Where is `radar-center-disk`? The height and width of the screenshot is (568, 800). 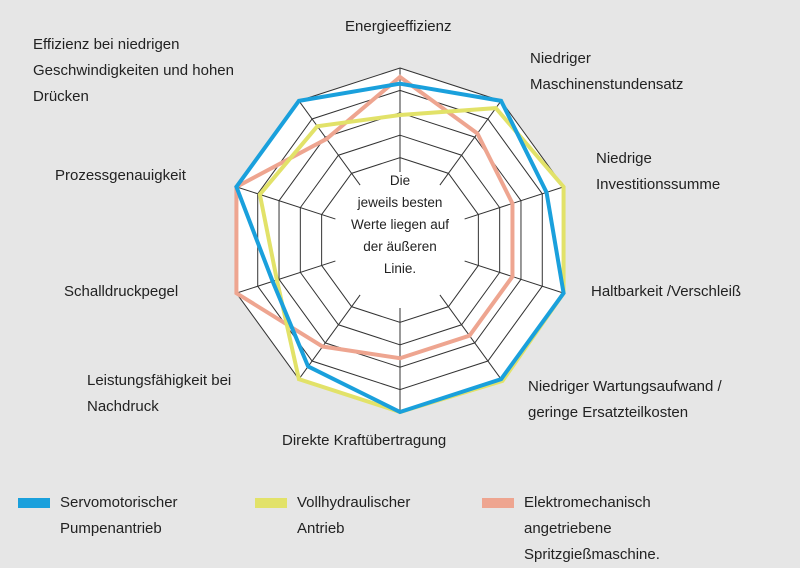
radar-center-disk is located at coordinates (400, 240).